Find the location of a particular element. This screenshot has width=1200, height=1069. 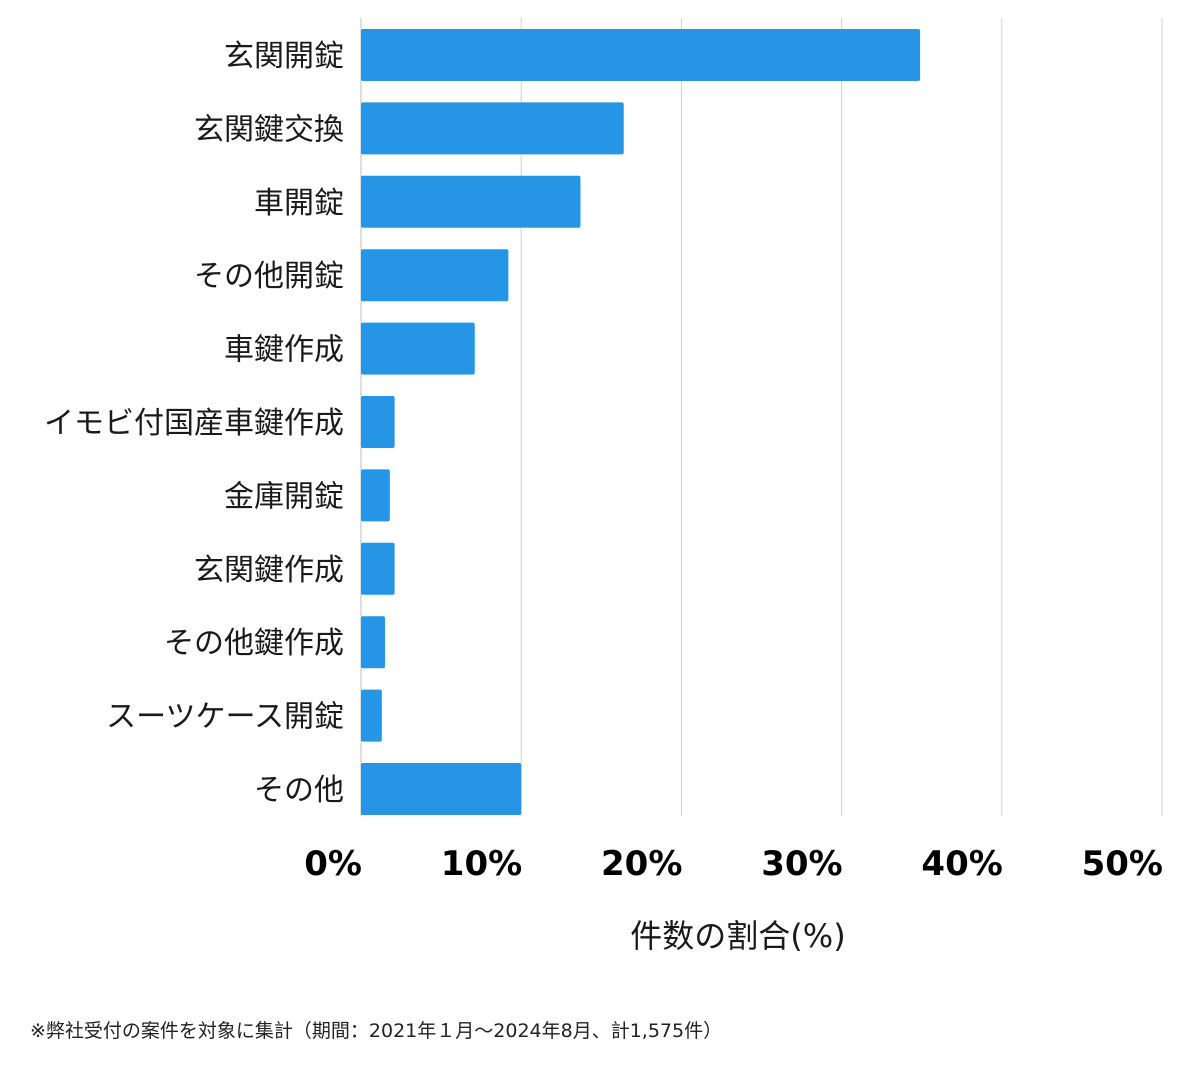

category-label-4: その他開錠 is located at coordinates (269, 276).